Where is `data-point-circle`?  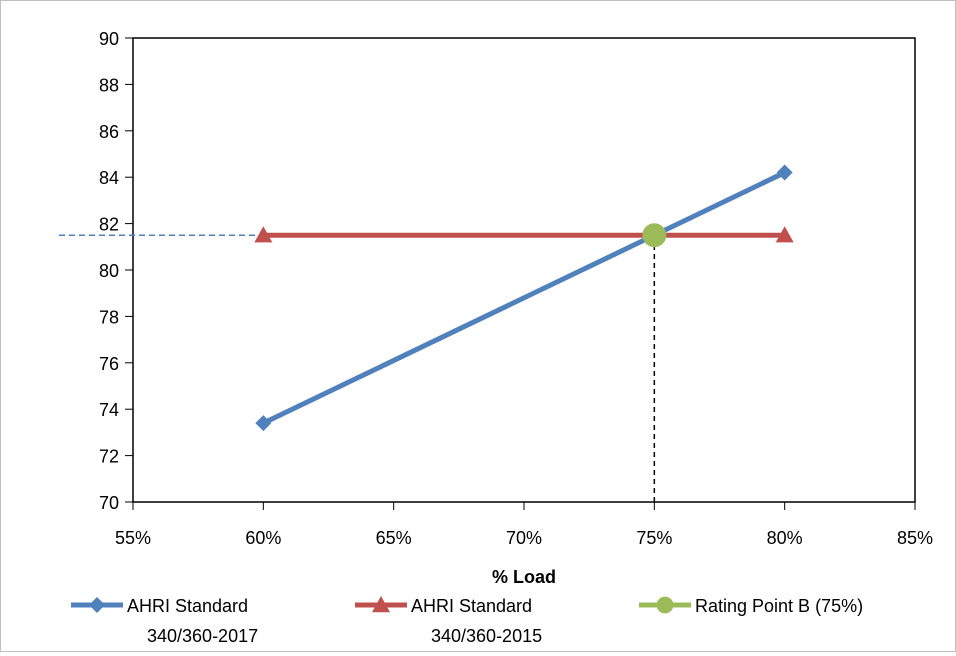 data-point-circle is located at coordinates (654, 235).